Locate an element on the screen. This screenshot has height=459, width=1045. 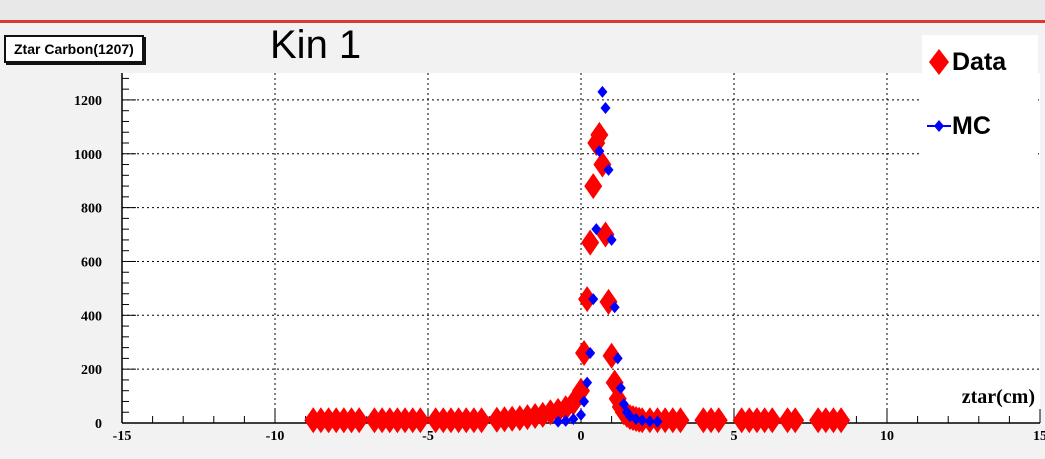
y-tick-label: 800 is located at coordinates (91, 209).